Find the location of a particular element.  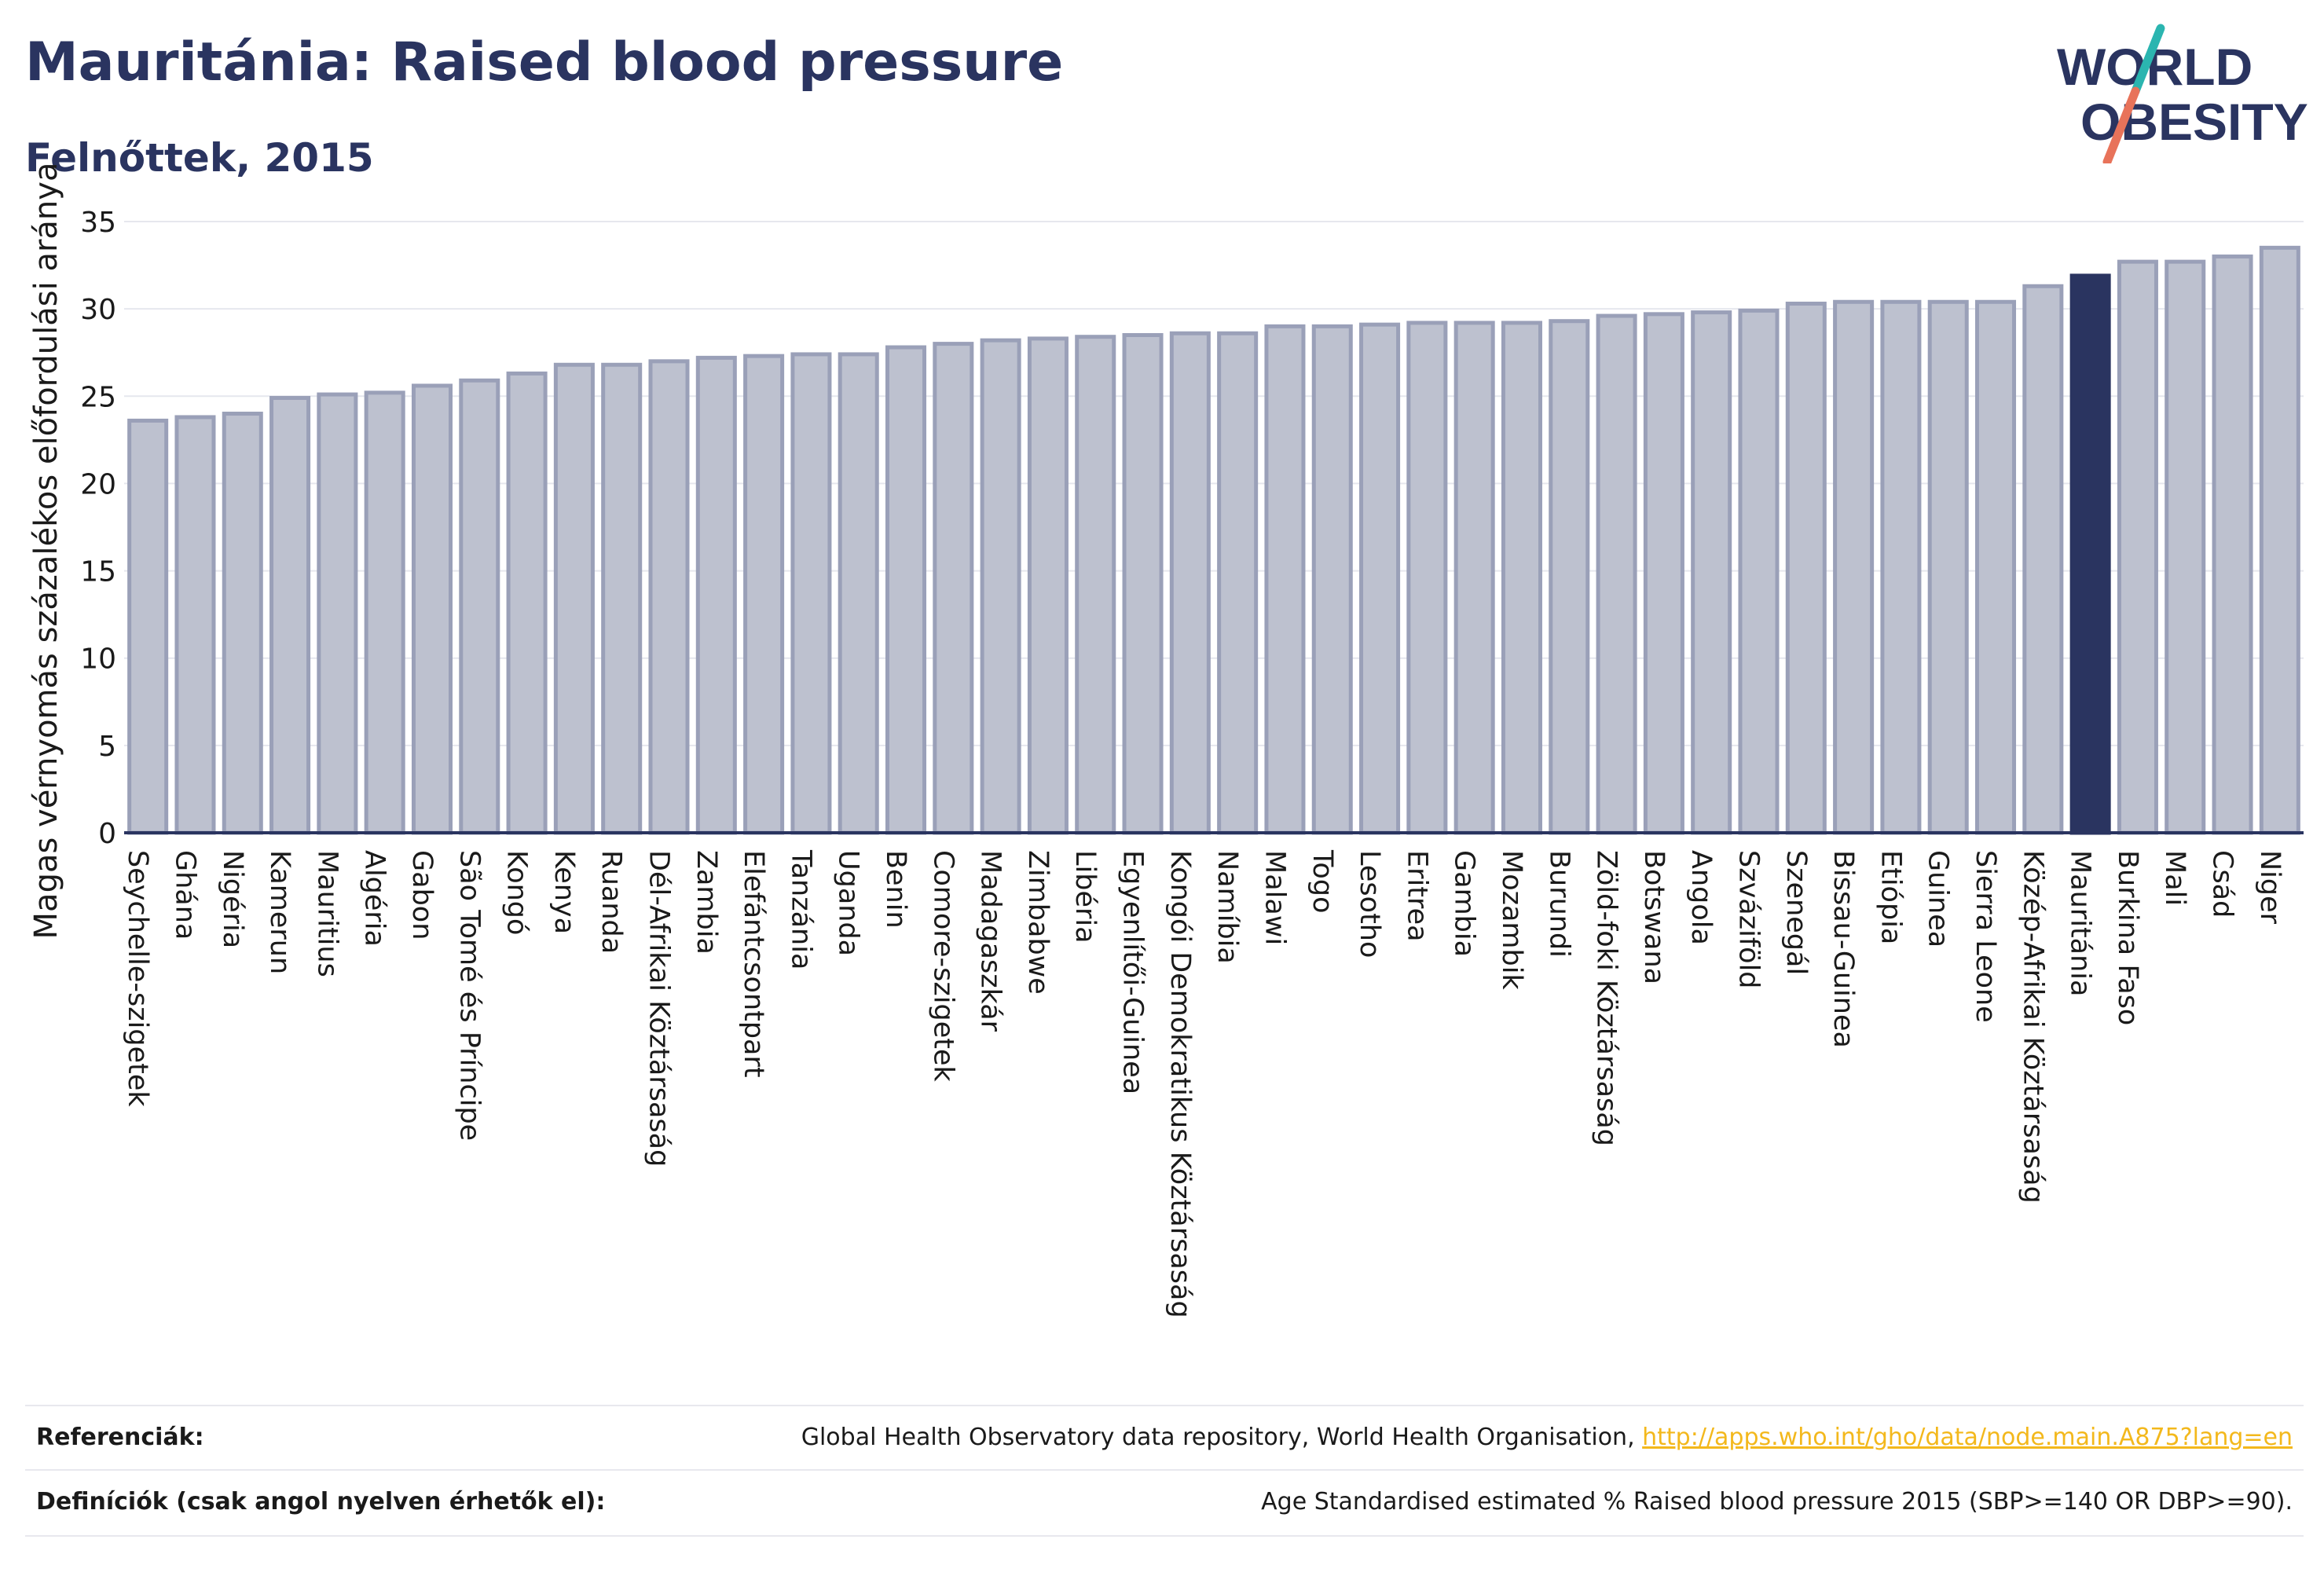

logo-slash-top-icon is located at coordinates (2148, 60).